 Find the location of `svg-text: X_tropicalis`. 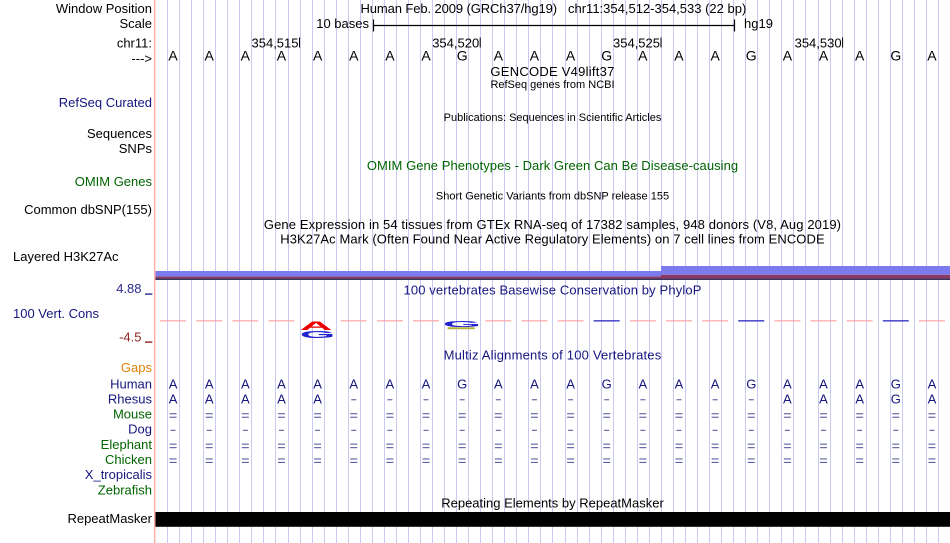

svg-text: X_tropicalis is located at coordinates (119, 474).